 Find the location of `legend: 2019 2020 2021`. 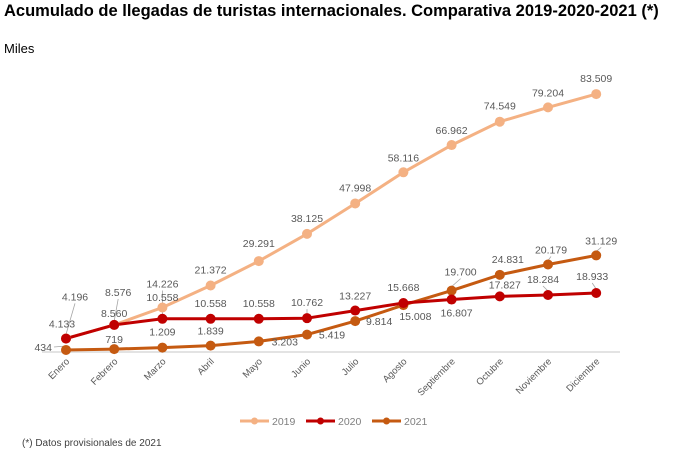

legend: 2019 2020 2021 is located at coordinates (334, 422).